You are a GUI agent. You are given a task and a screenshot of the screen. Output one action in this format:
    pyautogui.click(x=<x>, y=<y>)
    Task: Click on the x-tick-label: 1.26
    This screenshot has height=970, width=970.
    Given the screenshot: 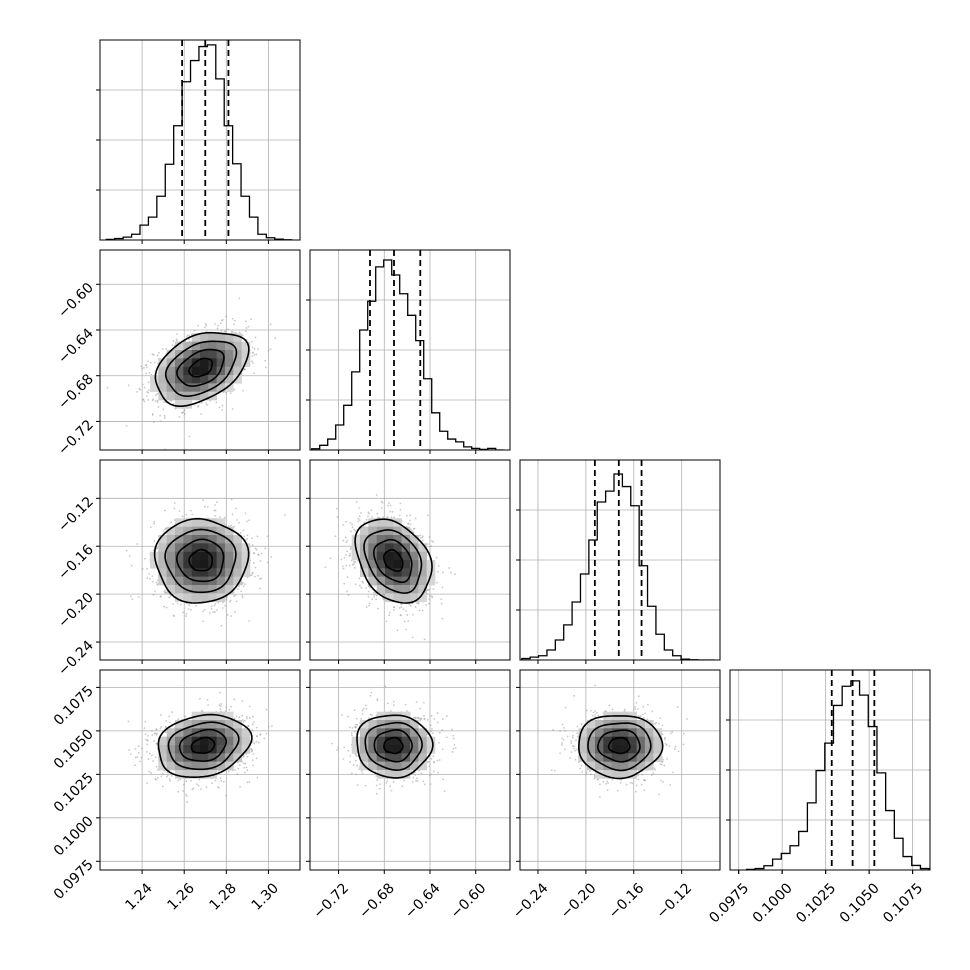 What is the action you would take?
    pyautogui.click(x=180, y=896)
    